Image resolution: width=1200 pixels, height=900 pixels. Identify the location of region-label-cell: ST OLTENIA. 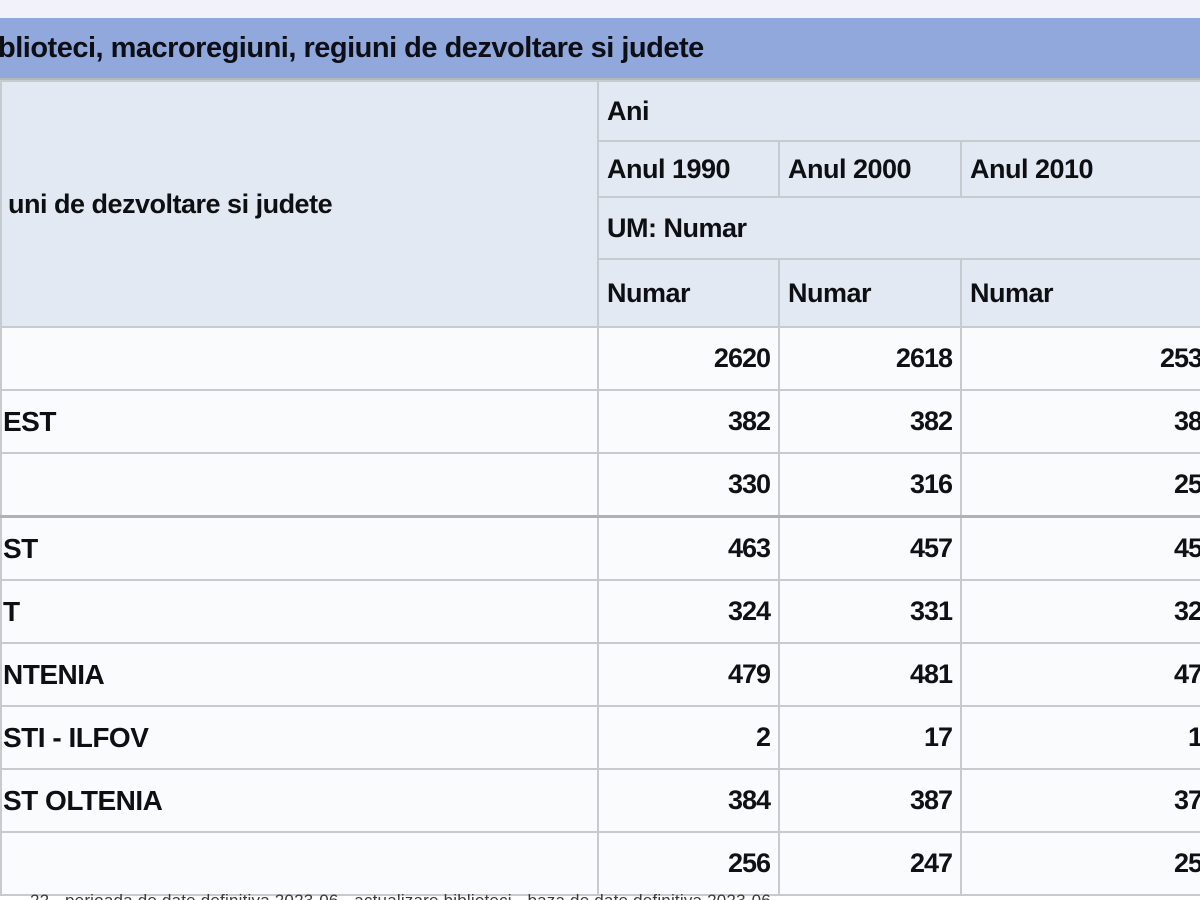
(299, 800).